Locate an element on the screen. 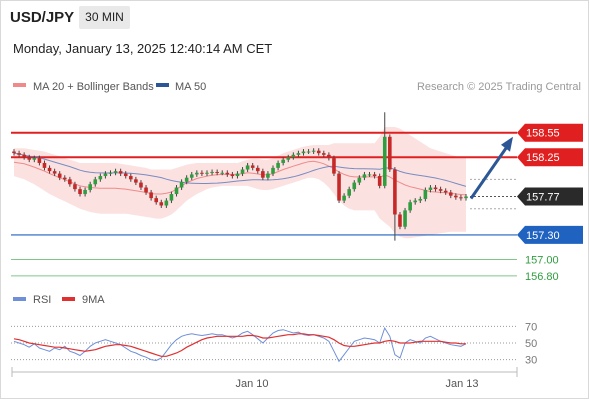 Image resolution: width=590 pixels, height=400 pixels. level-label-158.55: 158.55 is located at coordinates (543, 134).